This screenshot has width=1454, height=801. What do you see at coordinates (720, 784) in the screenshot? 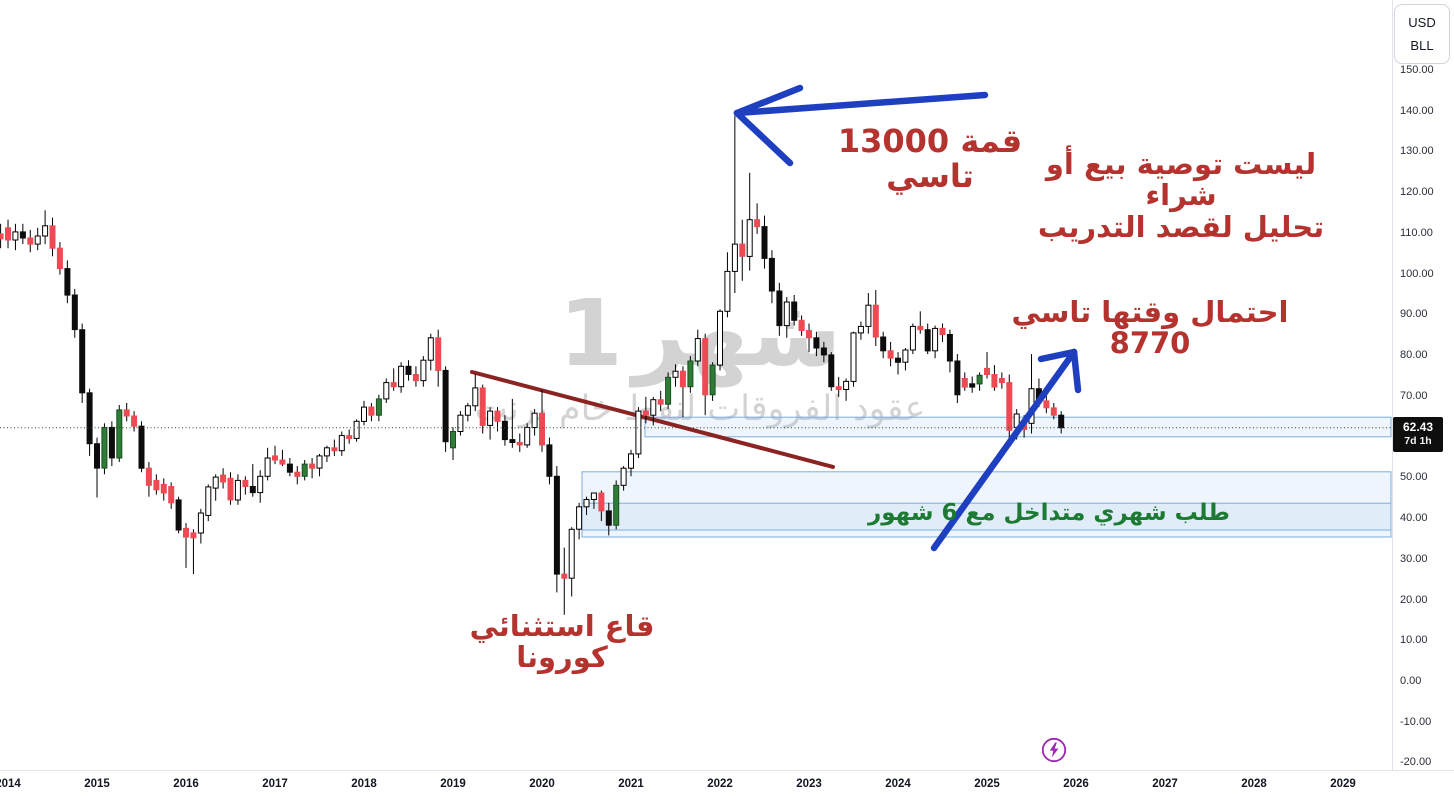
I see `time-axis-tick: 2022` at bounding box center [720, 784].